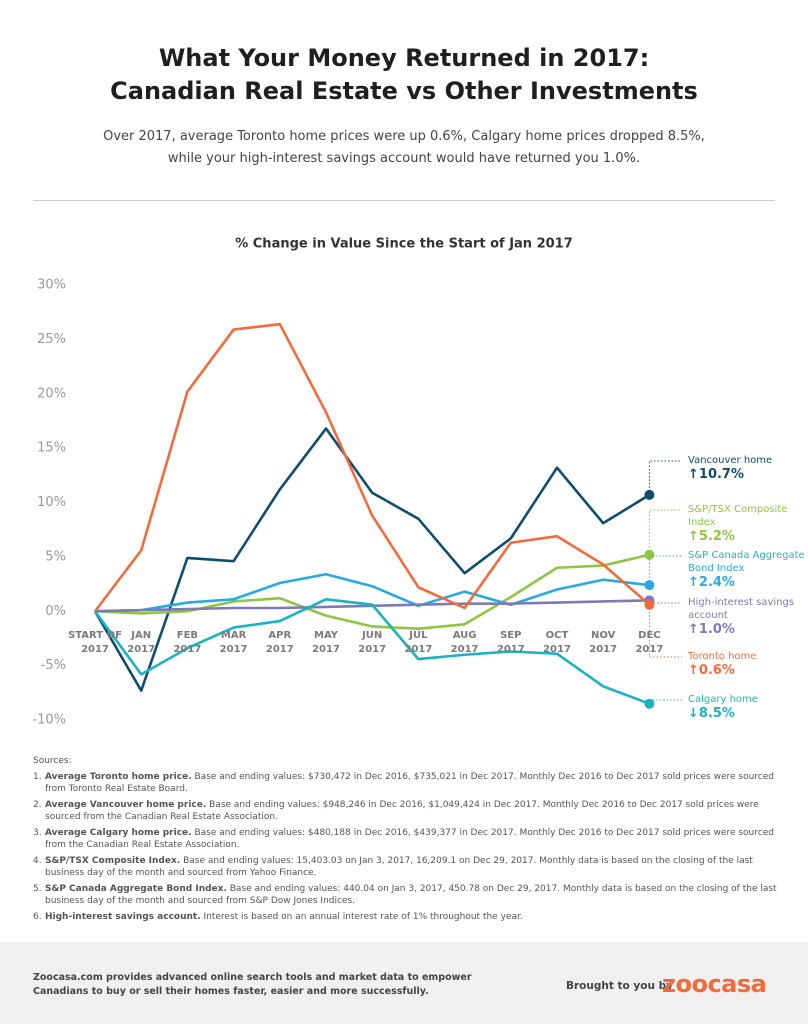  I want to click on x-tick-label: JAN 2017, so click(141, 642).